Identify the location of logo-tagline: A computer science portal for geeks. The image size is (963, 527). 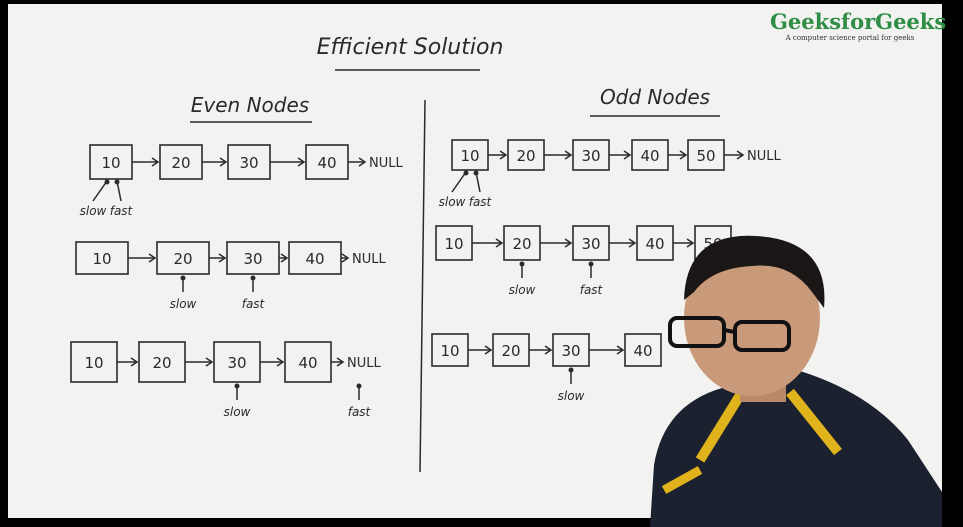
(850, 38).